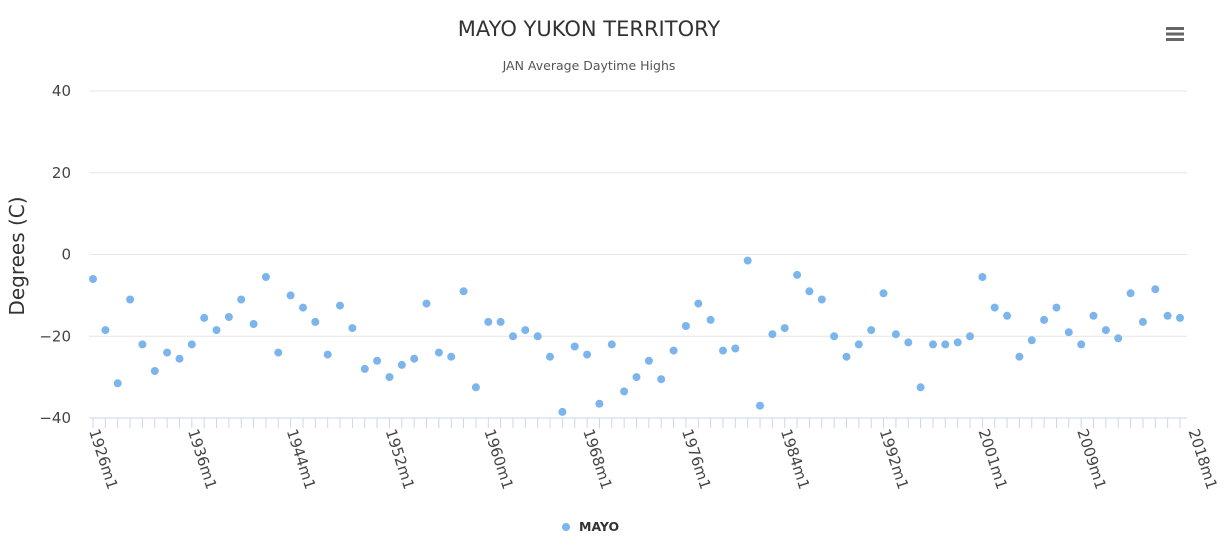  What do you see at coordinates (202, 459) in the screenshot?
I see `x-tick-label: 1936m1` at bounding box center [202, 459].